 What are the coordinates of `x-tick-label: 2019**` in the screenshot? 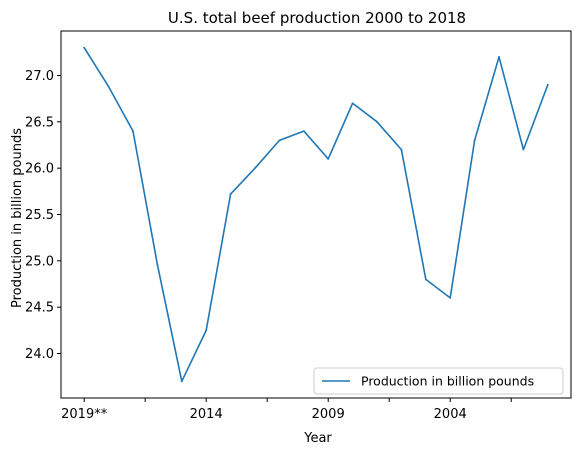 It's located at (84, 414).